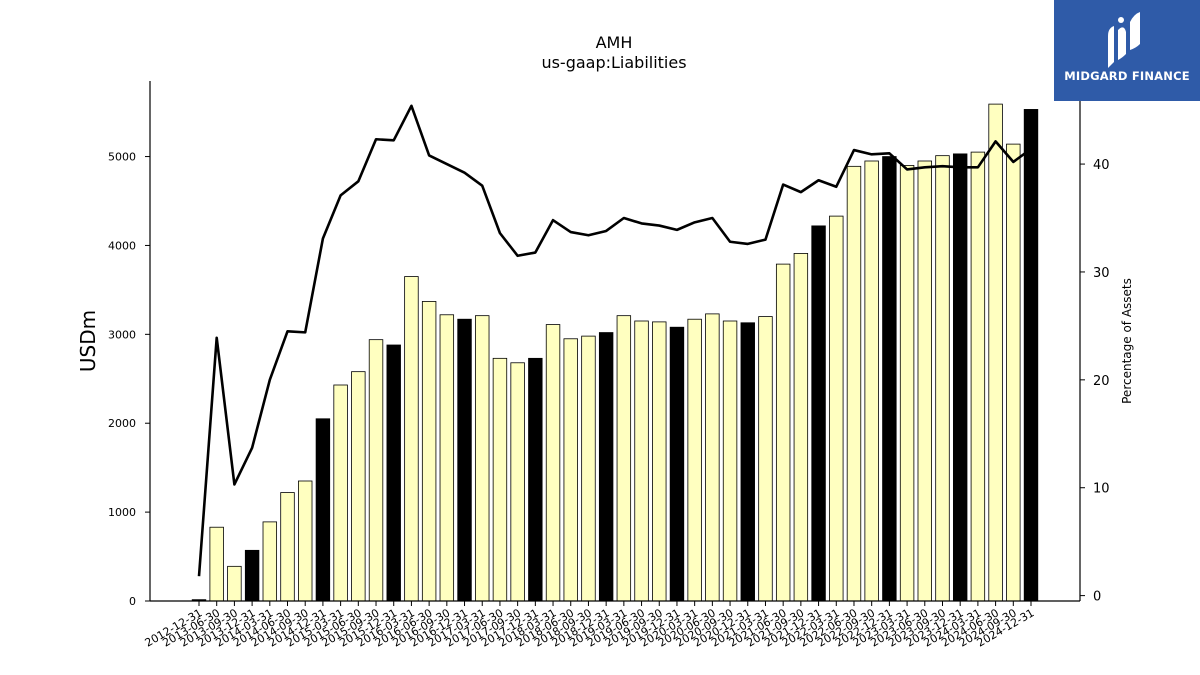 The height and width of the screenshot is (675, 1200). Describe the element at coordinates (614, 42) in the screenshot. I see `chart-title: AMH` at that location.